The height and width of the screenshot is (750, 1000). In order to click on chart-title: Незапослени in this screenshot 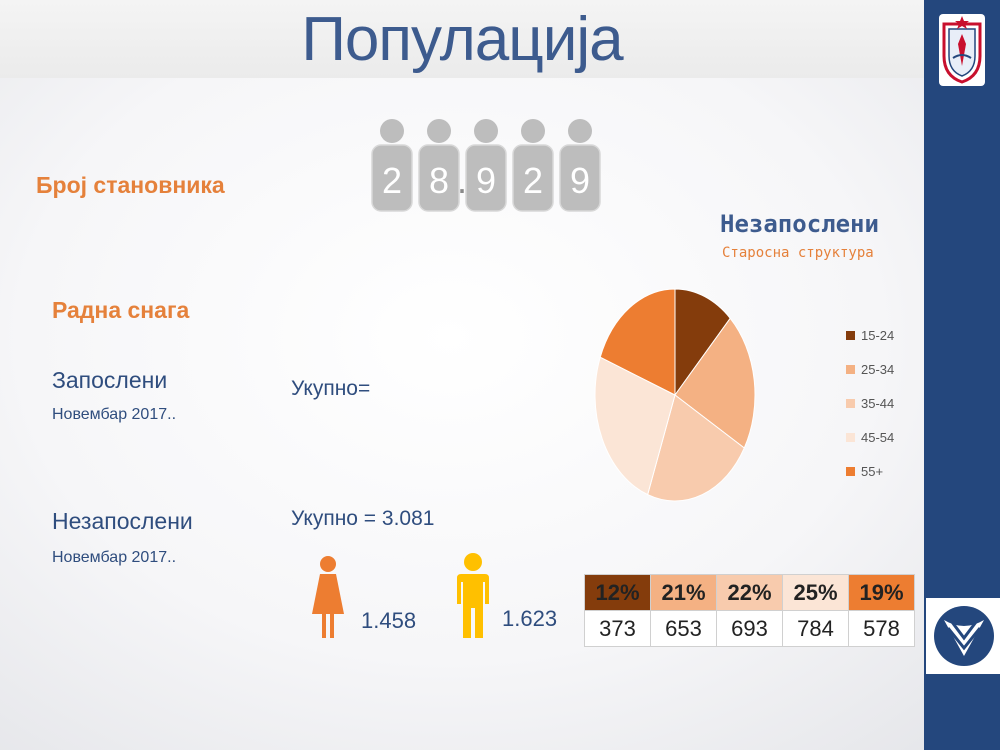, I will do `click(799, 224)`.